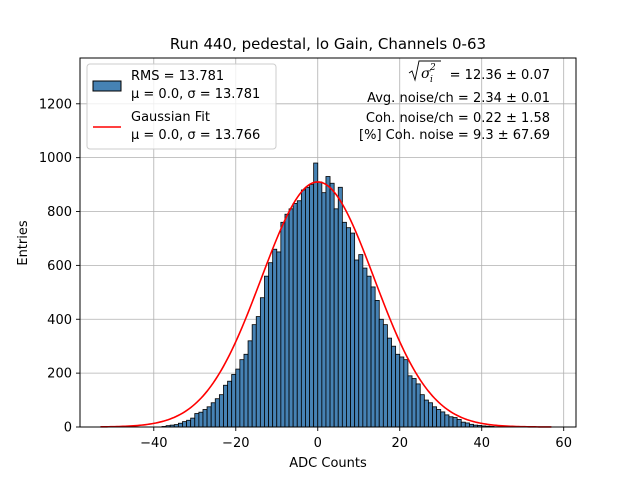  What do you see at coordinates (432, 68) in the screenshot?
I see `sigma-exponent: 2` at bounding box center [432, 68].